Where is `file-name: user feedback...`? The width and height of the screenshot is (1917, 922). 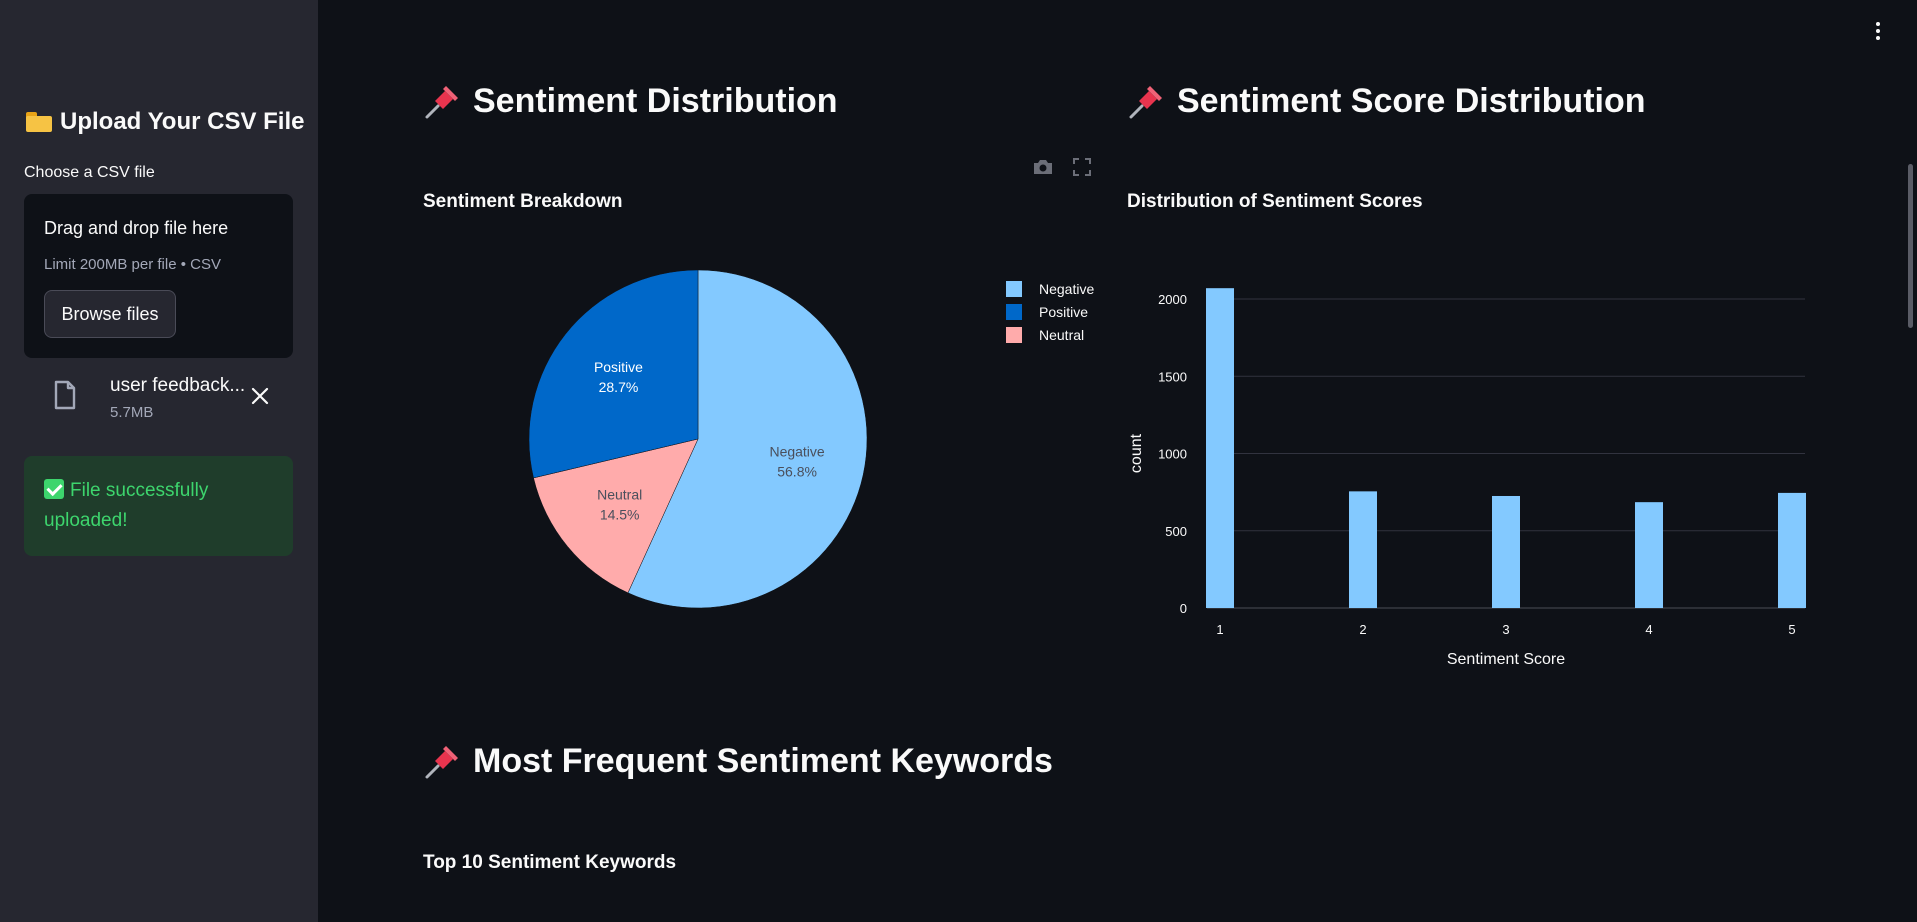
file-name: user feedback... is located at coordinates (178, 385).